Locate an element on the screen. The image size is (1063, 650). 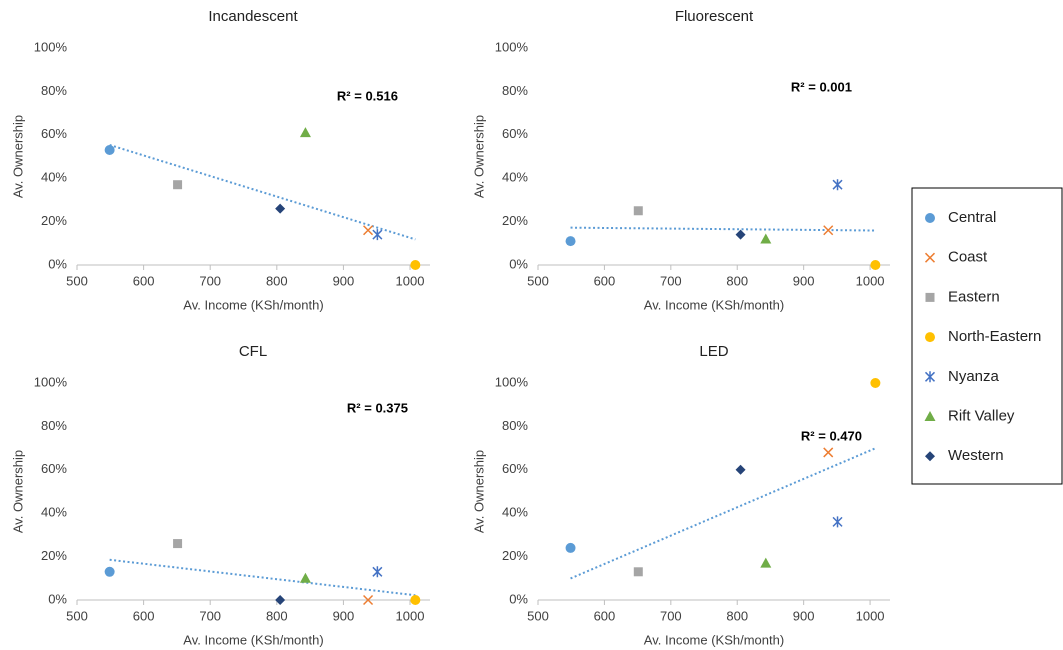
legend-label: Rift Valley is located at coordinates (981, 415).